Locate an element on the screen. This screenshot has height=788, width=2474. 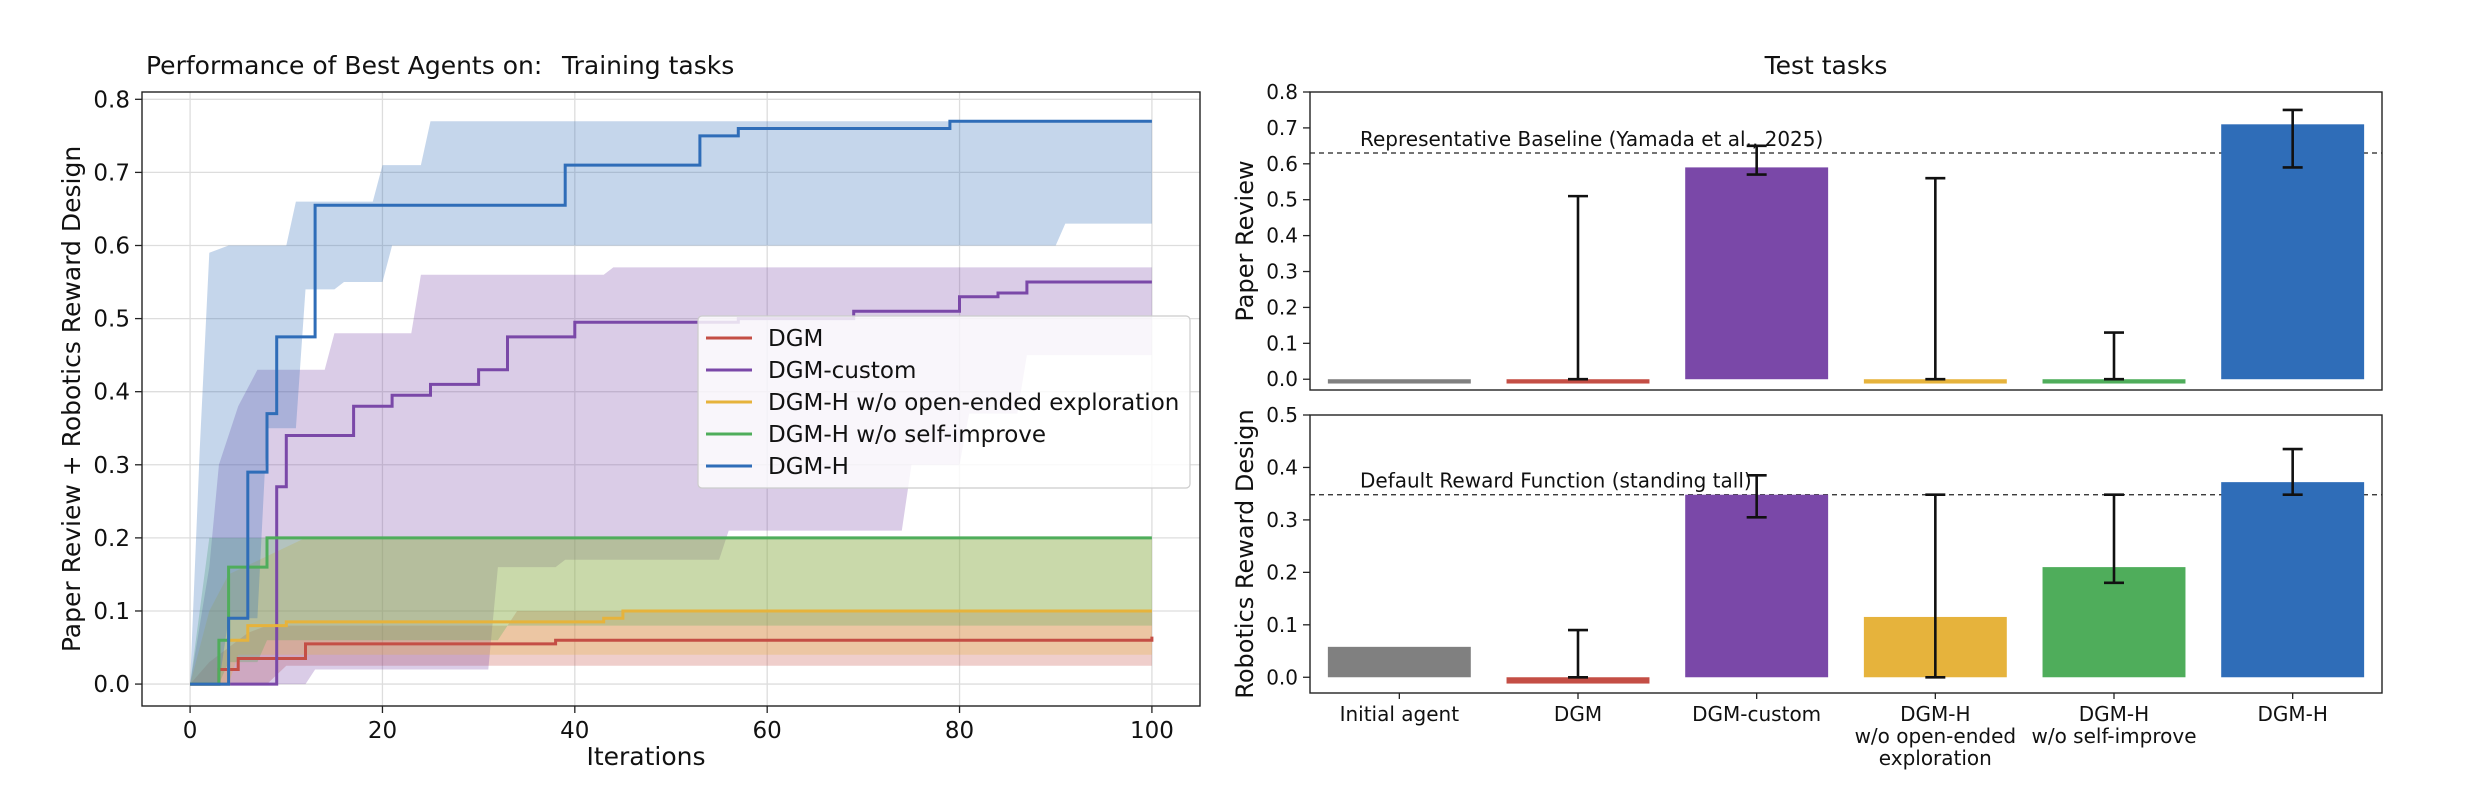
test-chart-title: Test tasks is located at coordinates (1826, 65).